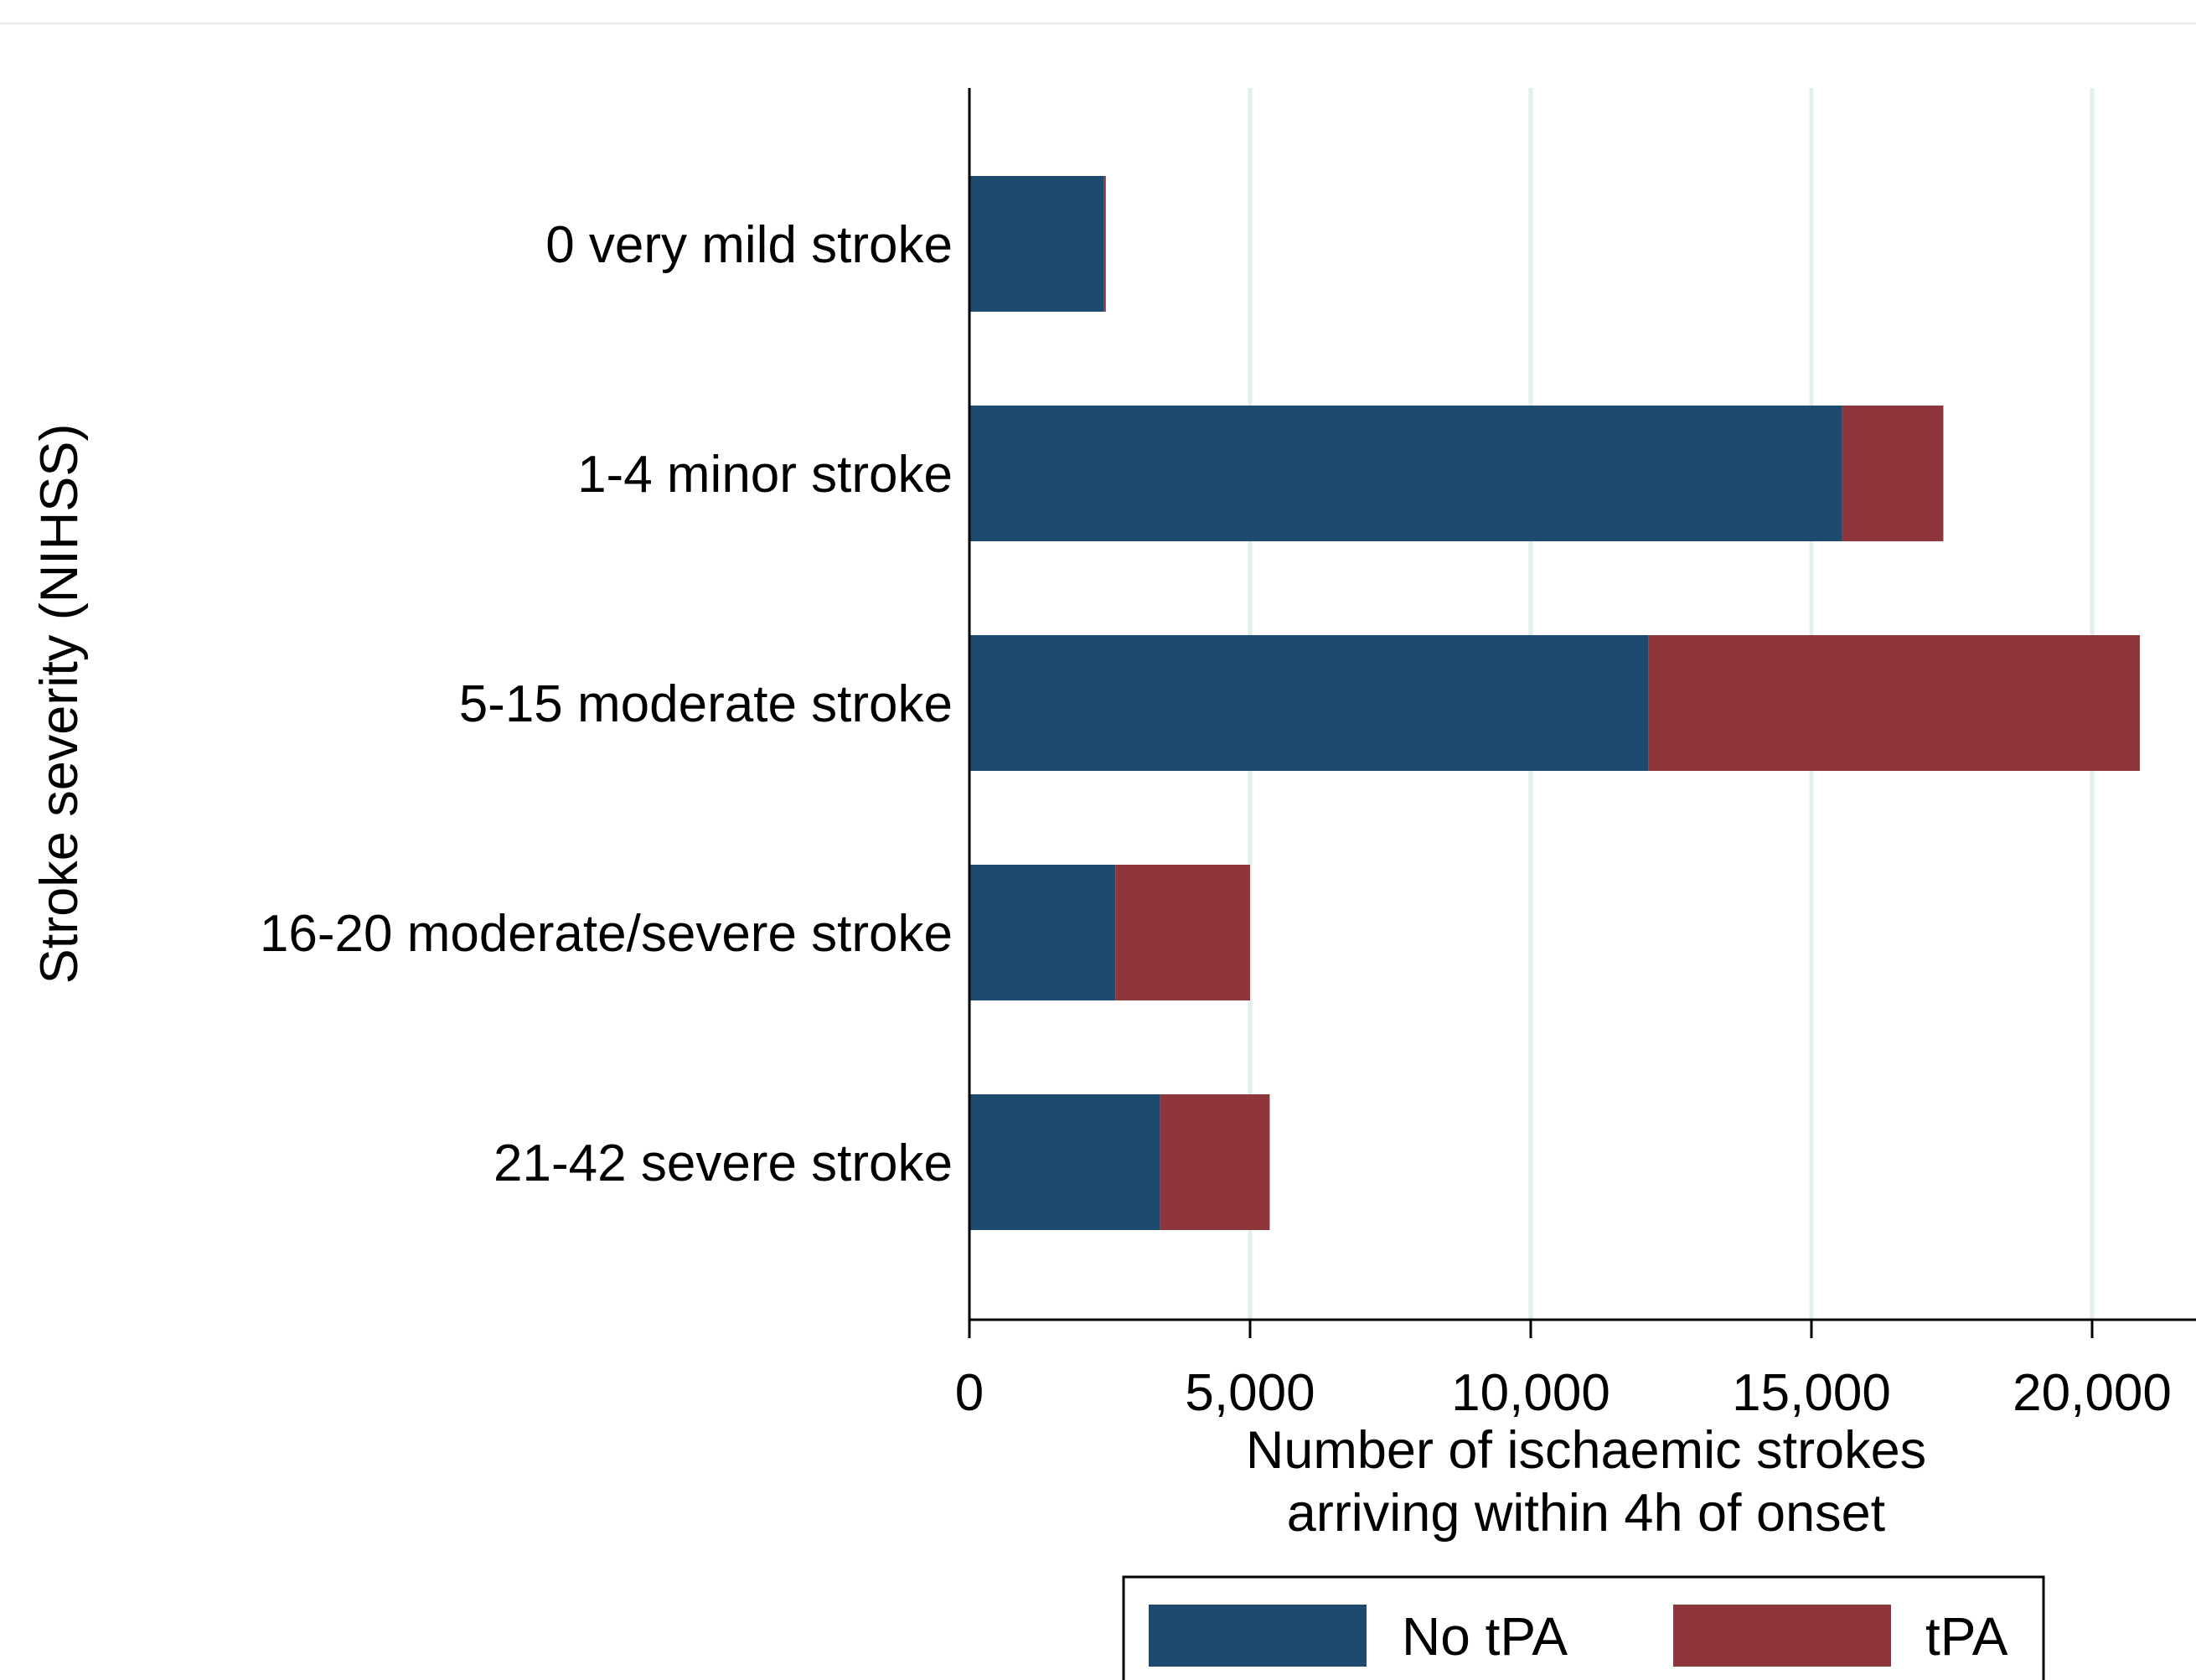  What do you see at coordinates (1583, 1627) in the screenshot?
I see `legend: No tPA tPA` at bounding box center [1583, 1627].